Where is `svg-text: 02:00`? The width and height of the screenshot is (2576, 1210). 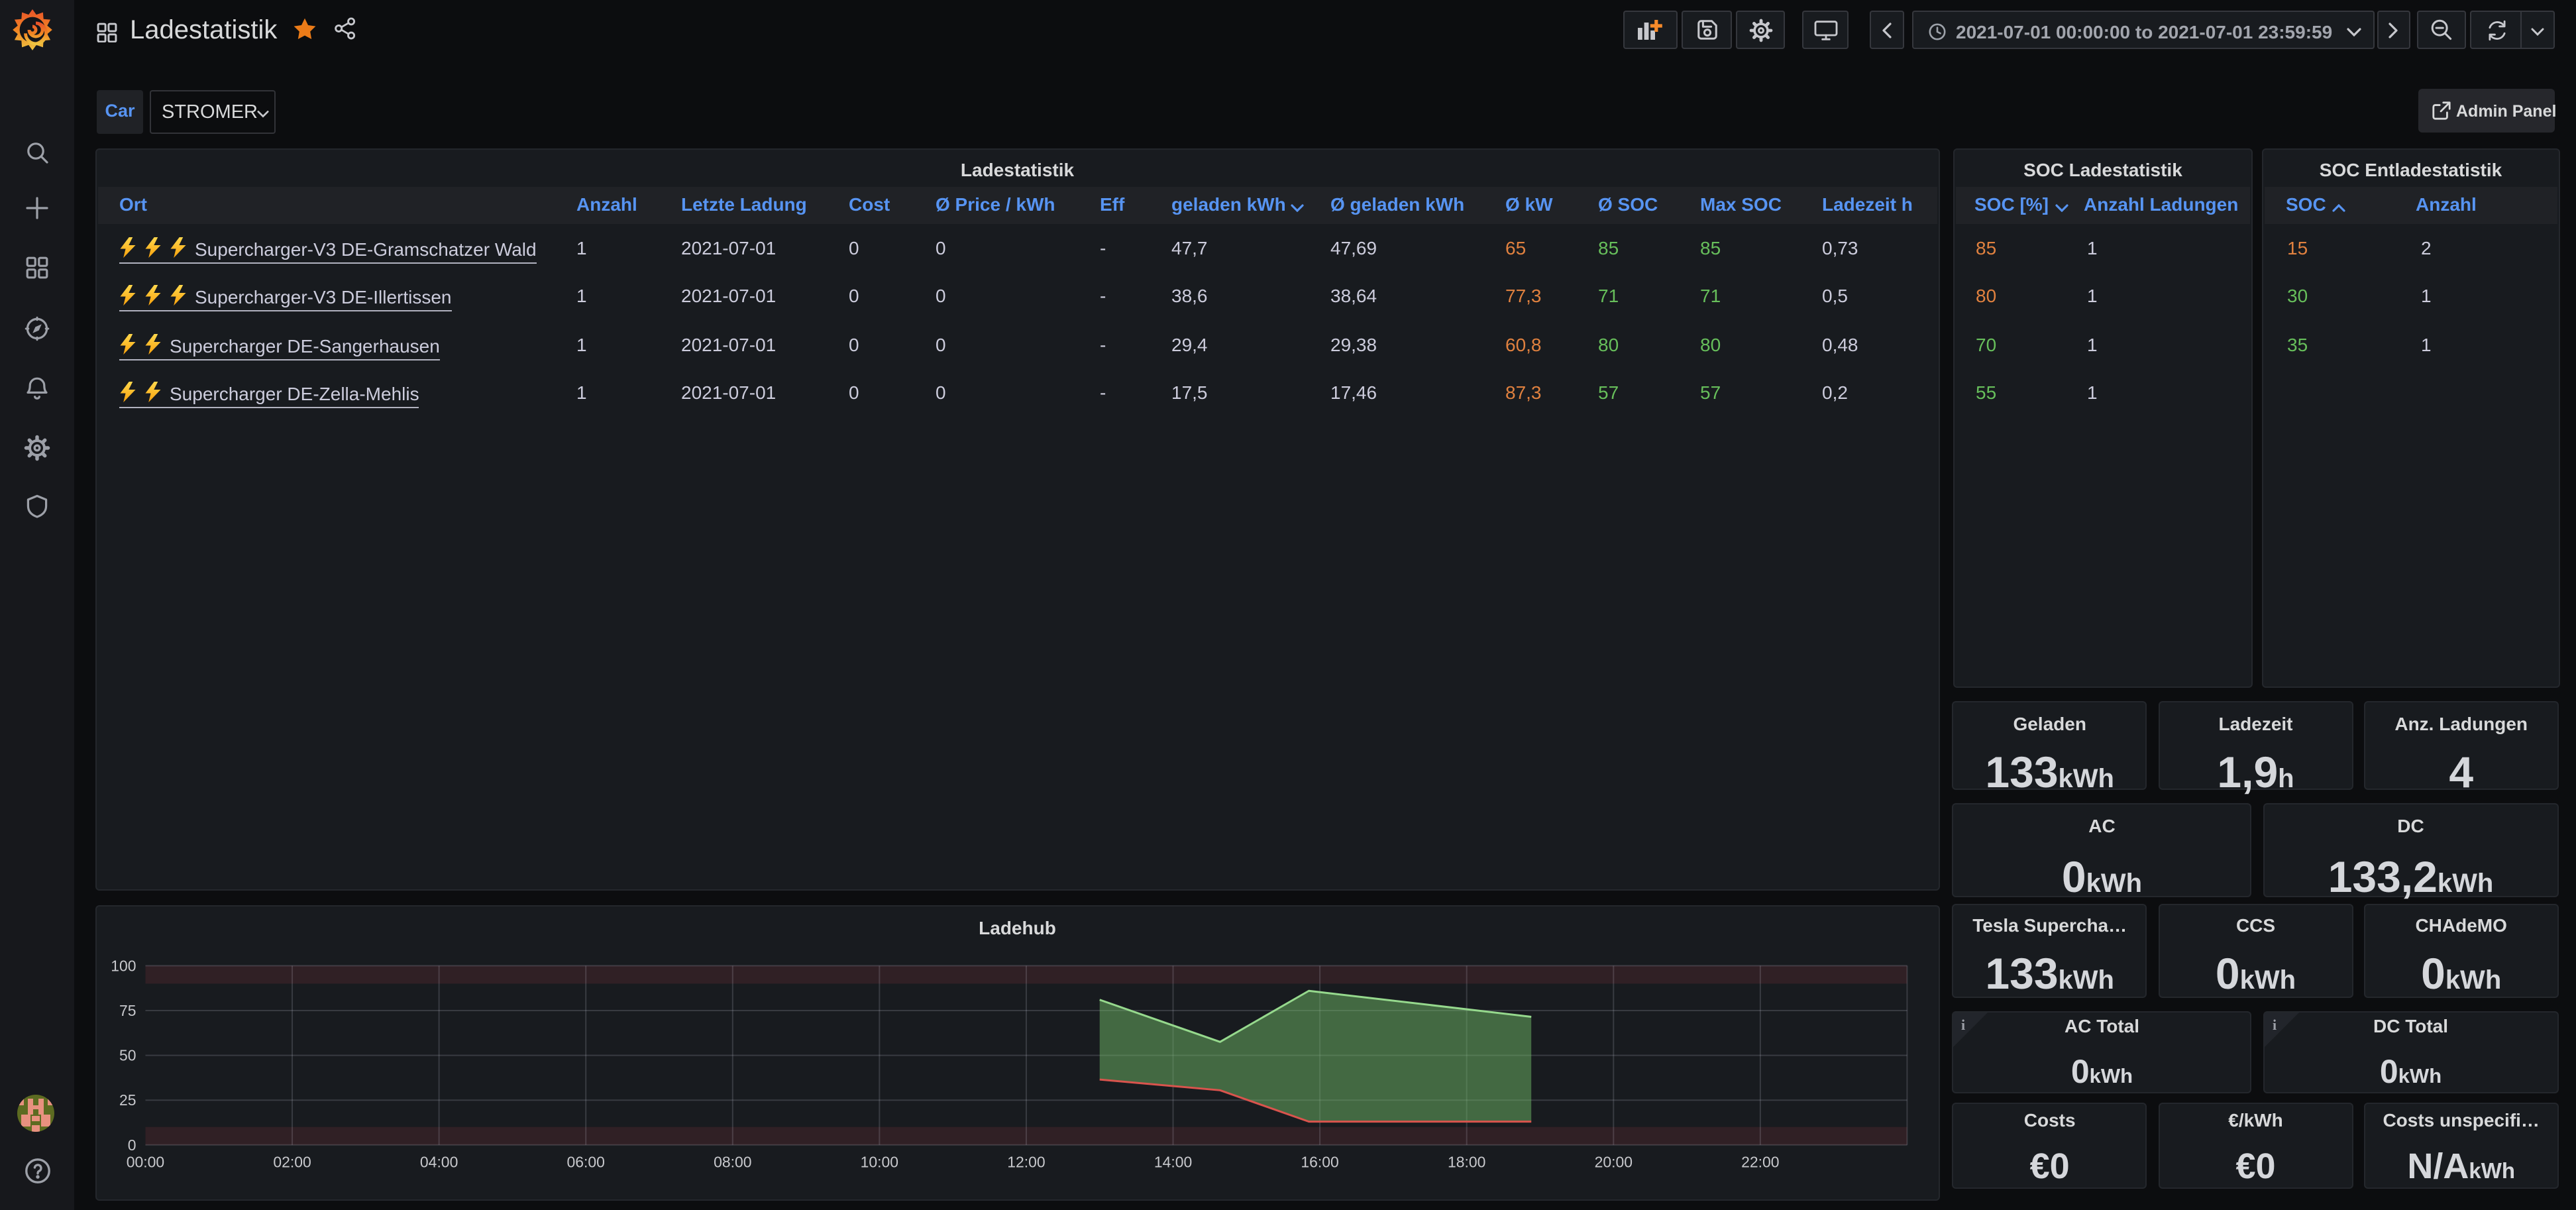
svg-text: 02:00 is located at coordinates (291, 1162).